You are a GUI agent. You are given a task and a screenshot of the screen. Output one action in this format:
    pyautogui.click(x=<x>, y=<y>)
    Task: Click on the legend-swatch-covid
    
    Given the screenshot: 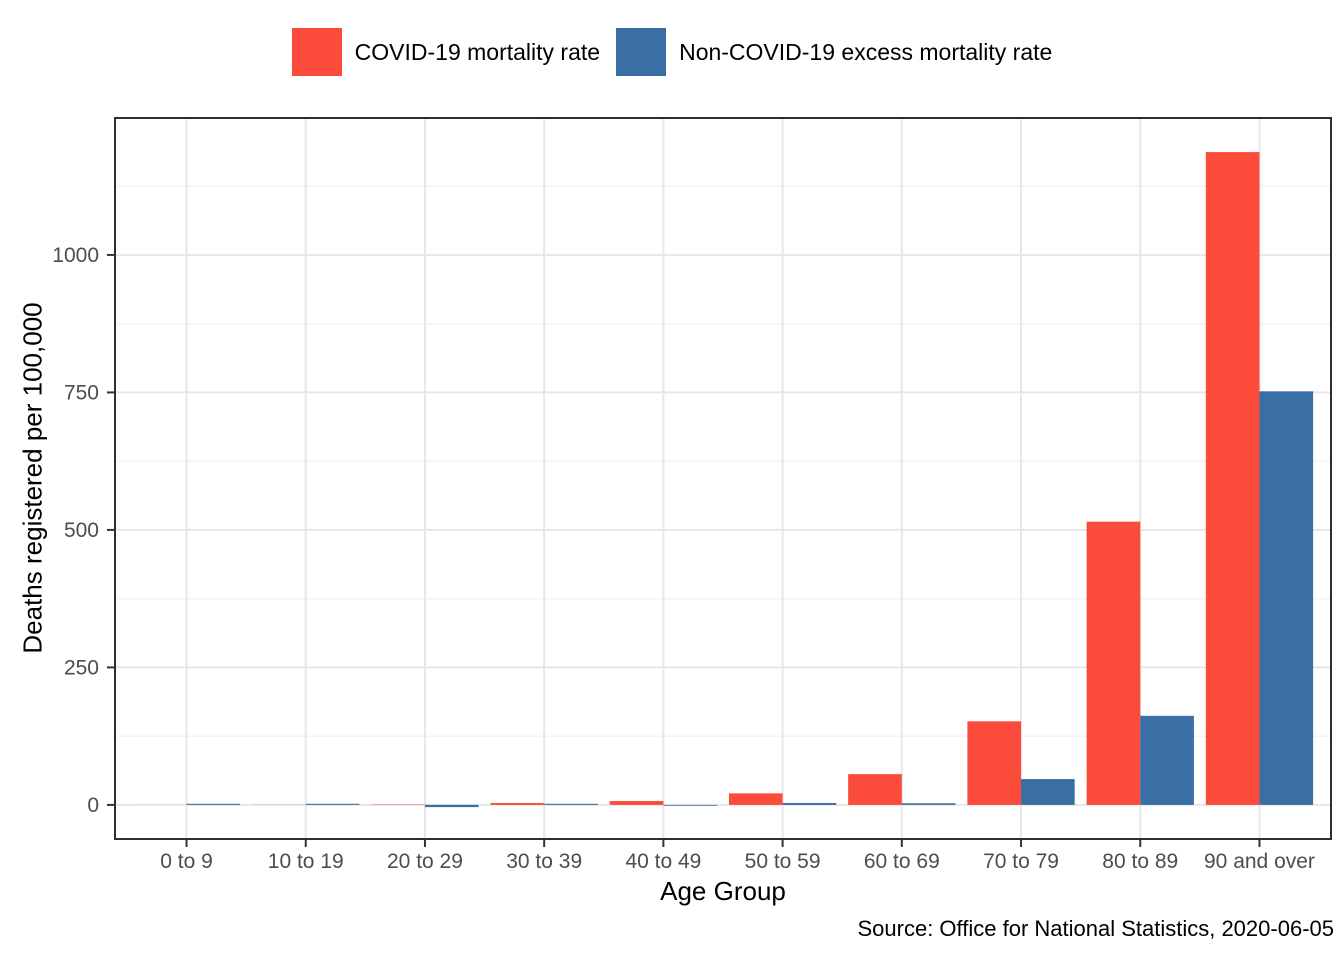 What is the action you would take?
    pyautogui.click(x=316, y=52)
    